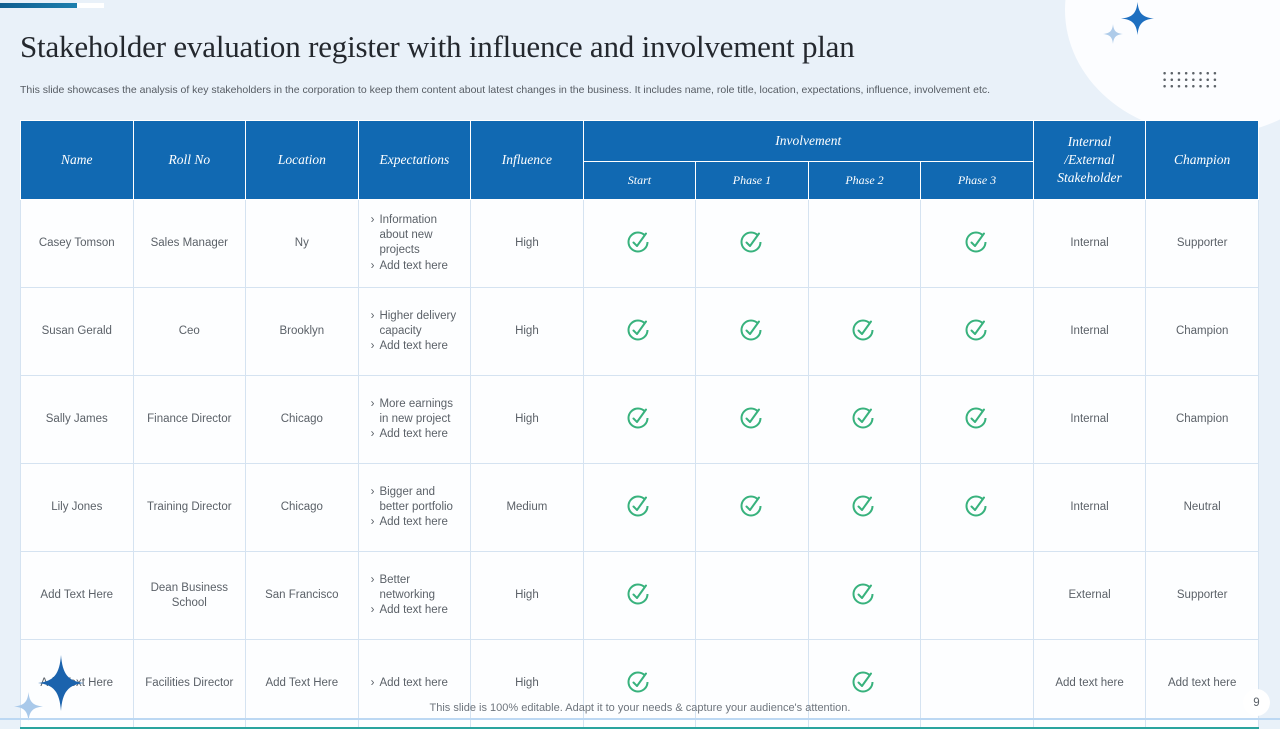  Describe the element at coordinates (1089, 684) in the screenshot. I see `cell-stakeholder-type: Add text here` at that location.